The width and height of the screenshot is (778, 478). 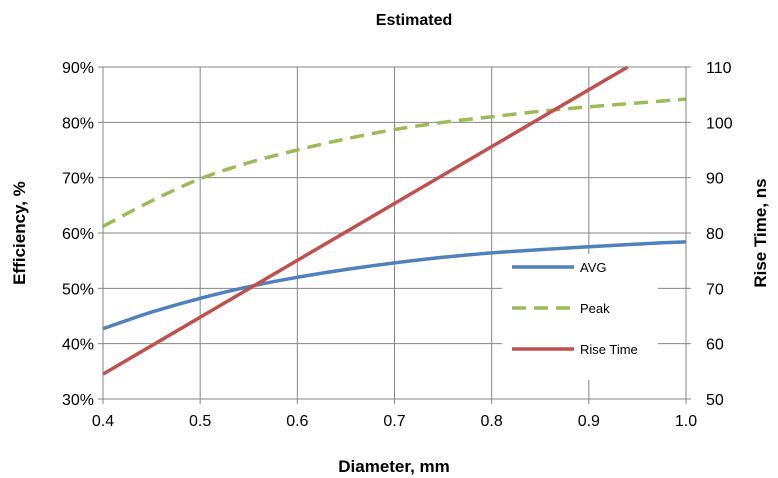 What do you see at coordinates (394, 421) in the screenshot?
I see `x-tick-label: 0.7` at bounding box center [394, 421].